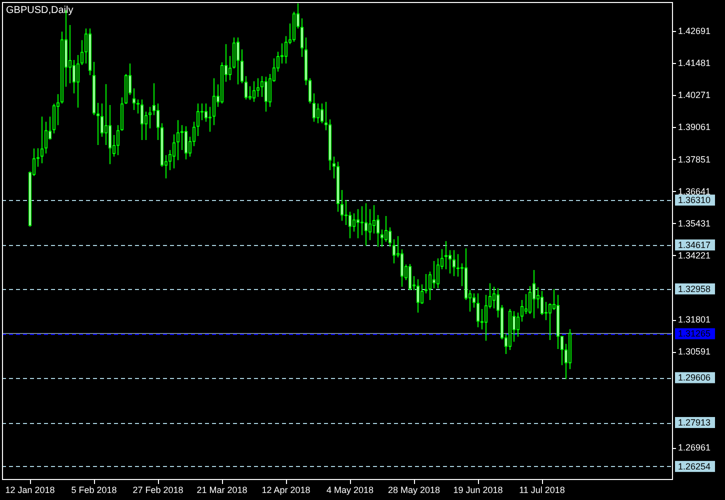 Image resolution: width=725 pixels, height=500 pixels. What do you see at coordinates (694, 63) in the screenshot?
I see `y-tick-label: 1.41481` at bounding box center [694, 63].